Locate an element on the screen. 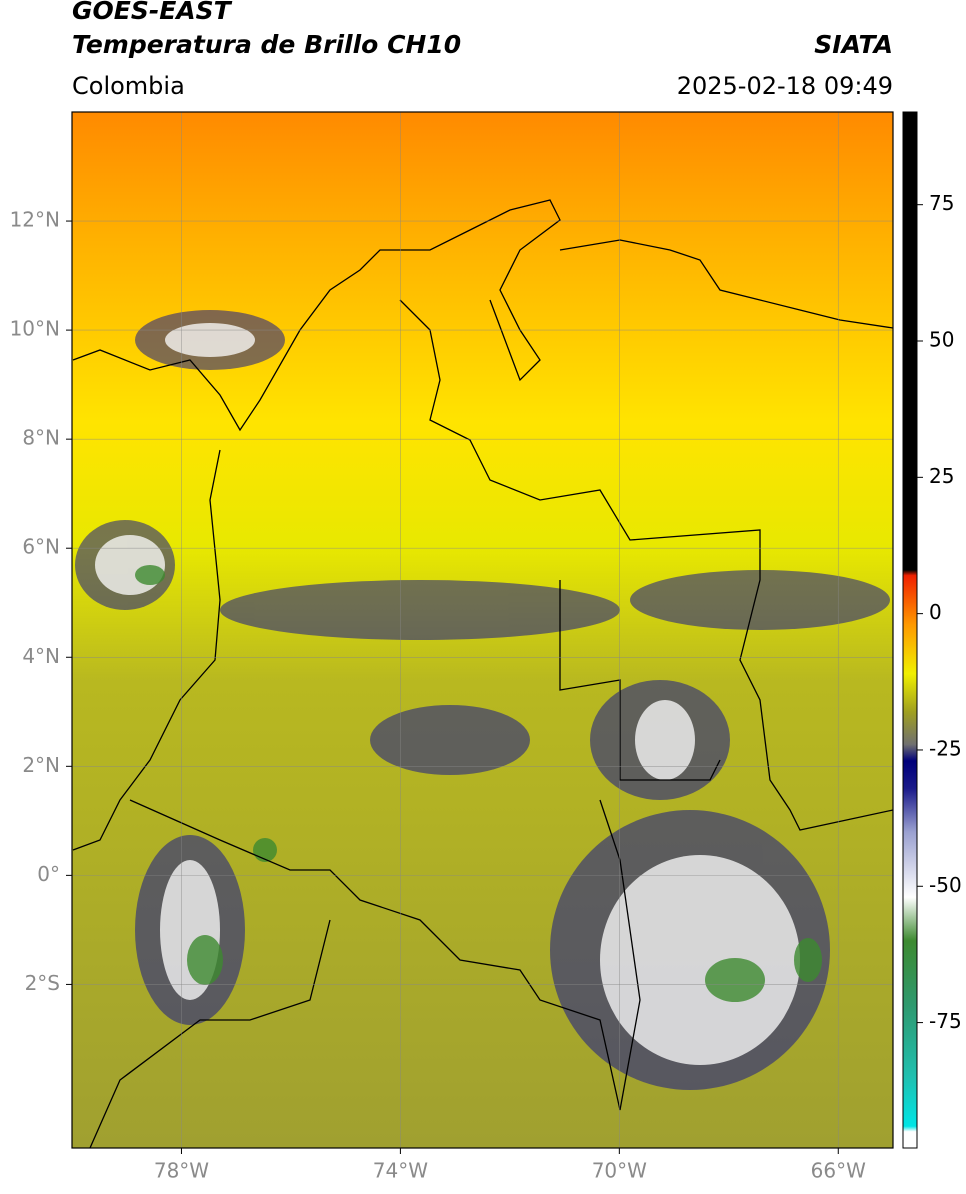 This screenshot has height=1194, width=966. x-tick-label: 70°W is located at coordinates (619, 1171).